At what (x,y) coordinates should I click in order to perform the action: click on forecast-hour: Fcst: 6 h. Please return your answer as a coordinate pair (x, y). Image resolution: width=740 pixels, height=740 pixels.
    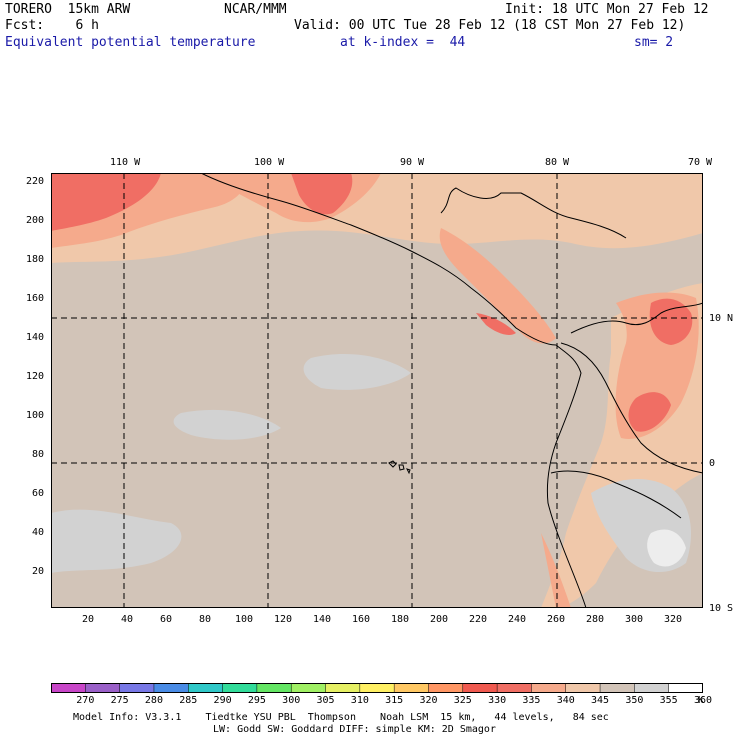
    Looking at the image, I should click on (52, 25).